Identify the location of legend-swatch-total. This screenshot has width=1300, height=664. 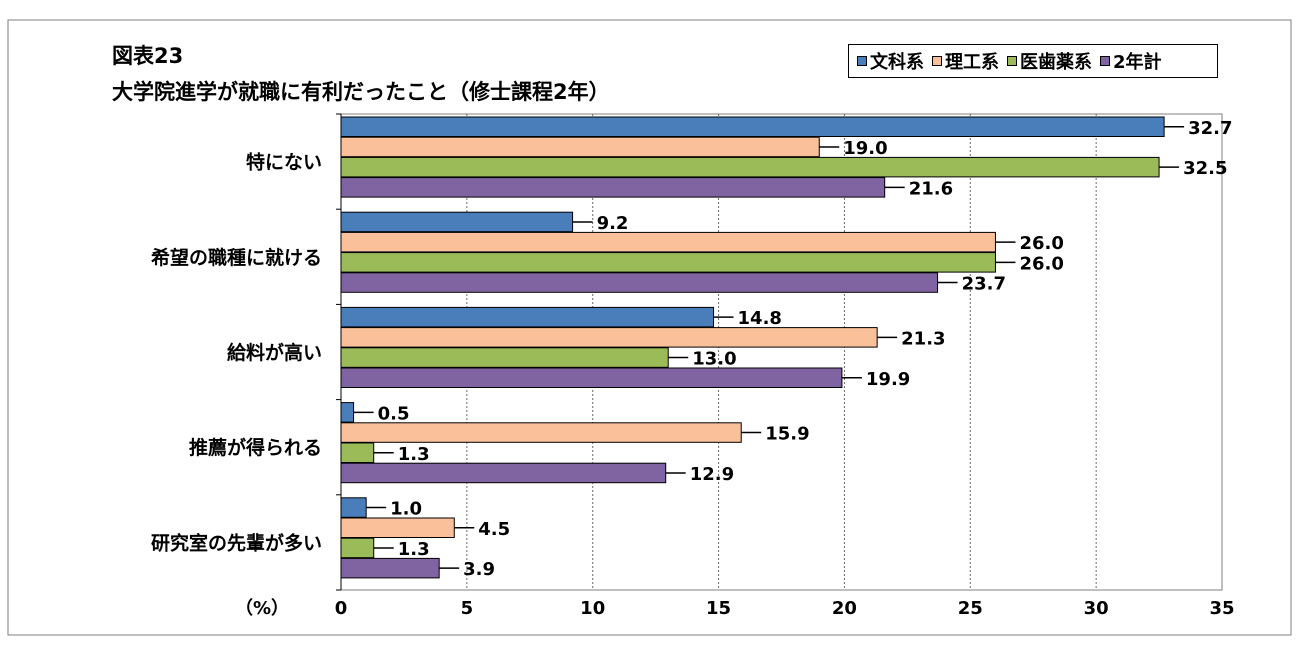
(1105, 61).